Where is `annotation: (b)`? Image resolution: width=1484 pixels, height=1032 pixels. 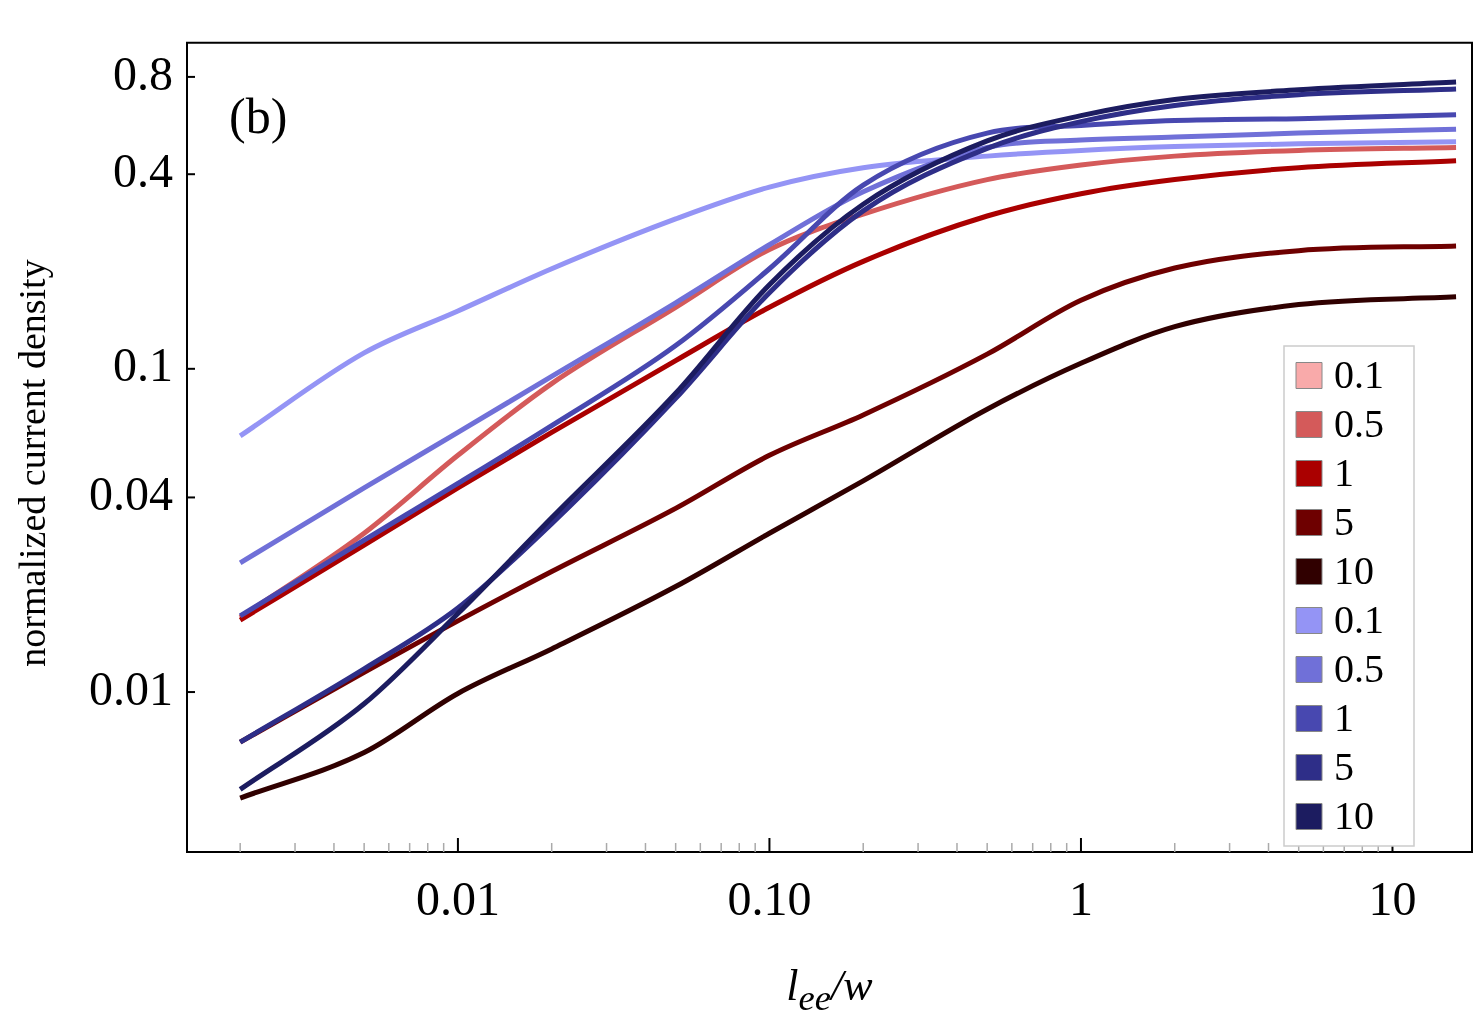
annotation: (b) is located at coordinates (258, 115).